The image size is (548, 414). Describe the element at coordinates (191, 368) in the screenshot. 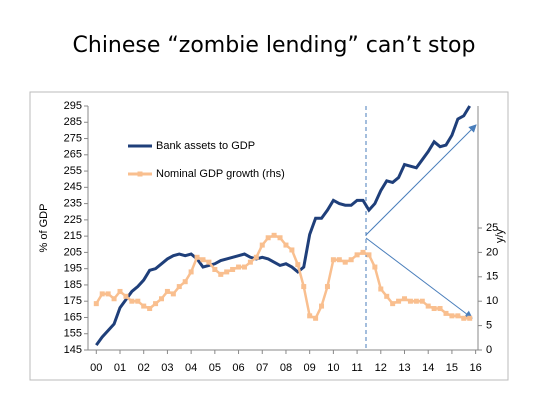

I see `x-tick-label: 04` at that location.